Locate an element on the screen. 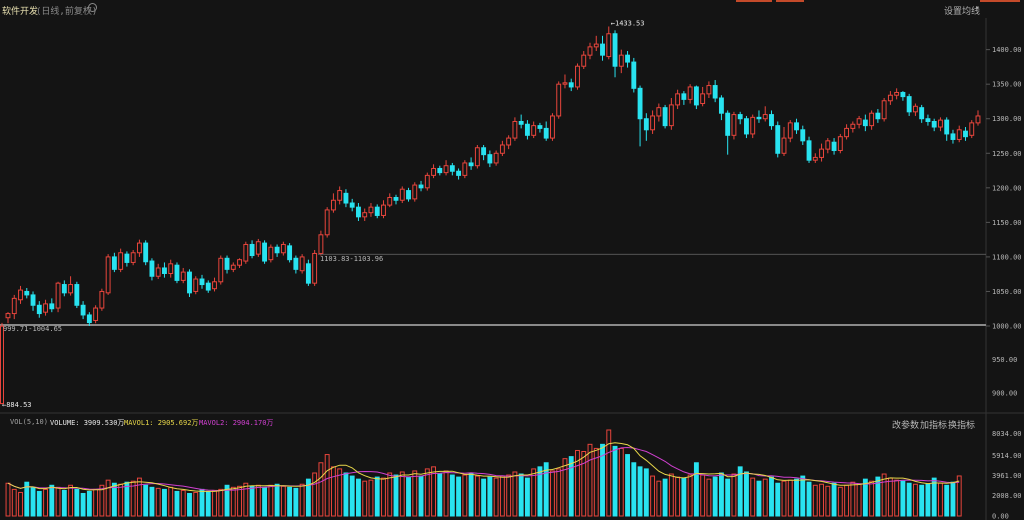 The height and width of the screenshot is (520, 1024). price-tick-label: 1150.00 is located at coordinates (1007, 223).